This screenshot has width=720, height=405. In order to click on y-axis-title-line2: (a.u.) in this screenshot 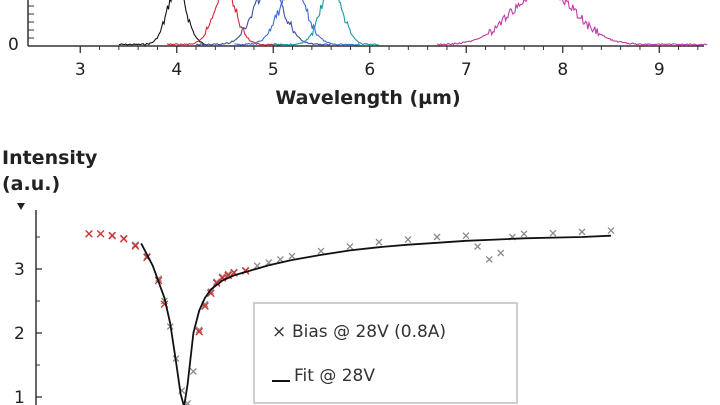, I will do `click(31, 184)`.